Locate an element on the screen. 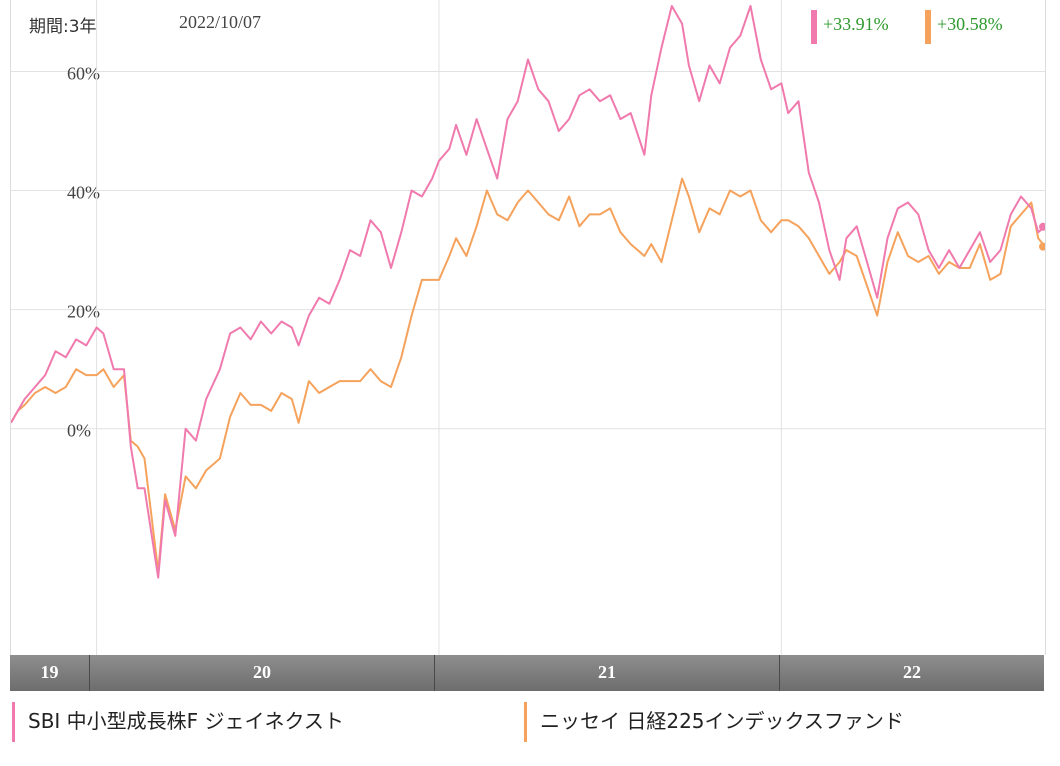 The image size is (1060, 766). legend-item-series1: SBI 中小型成長株F ジェイネクスト is located at coordinates (178, 722).